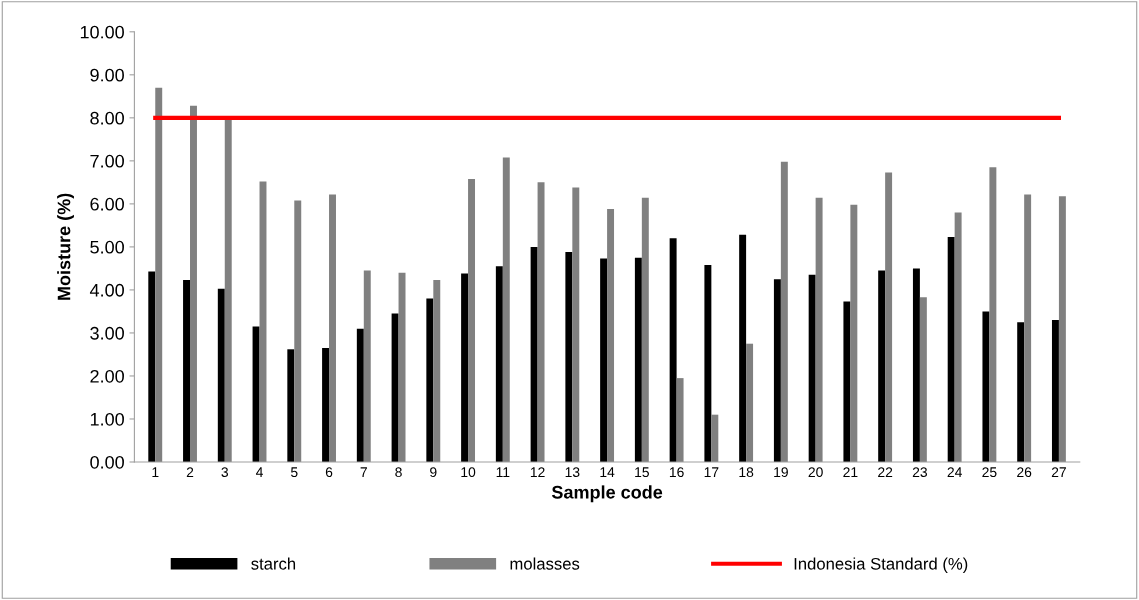  Describe the element at coordinates (572, 472) in the screenshot. I see `x-tick-label: 13` at that location.